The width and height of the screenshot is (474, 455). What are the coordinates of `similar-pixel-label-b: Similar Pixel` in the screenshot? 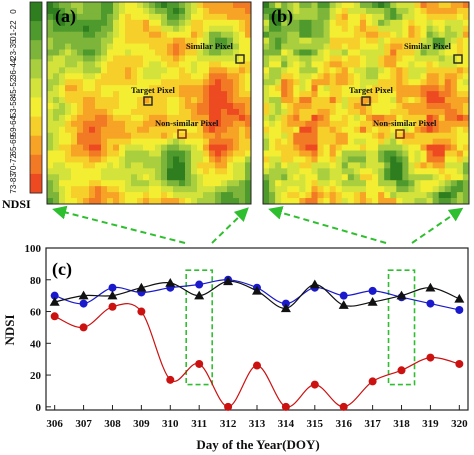 It's located at (427, 46).